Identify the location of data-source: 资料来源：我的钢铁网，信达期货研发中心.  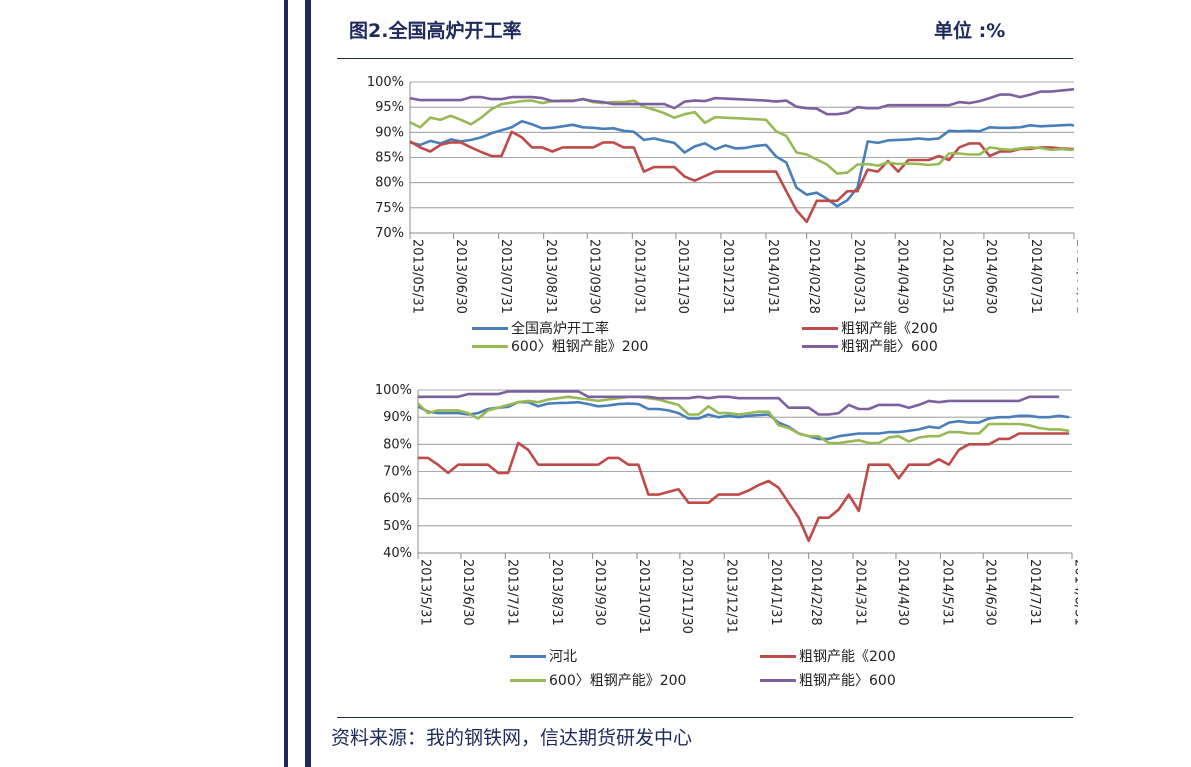
(511, 736).